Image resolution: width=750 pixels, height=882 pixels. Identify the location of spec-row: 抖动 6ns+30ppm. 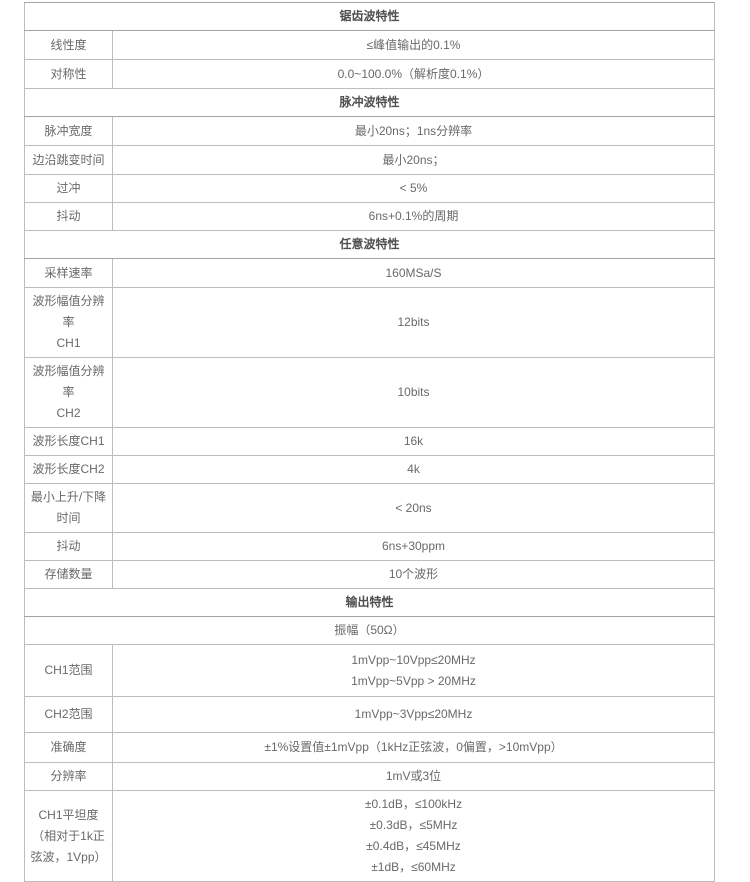
(369, 546).